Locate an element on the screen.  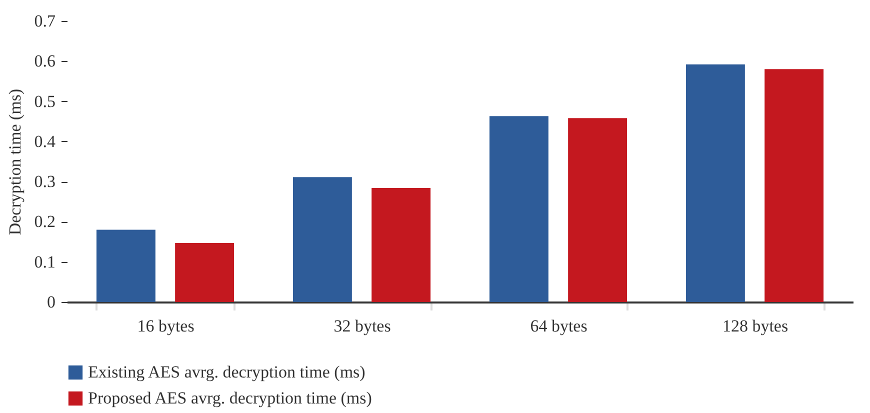
legend-label: Existing AES avrg. decryption time (ms) is located at coordinates (227, 372).